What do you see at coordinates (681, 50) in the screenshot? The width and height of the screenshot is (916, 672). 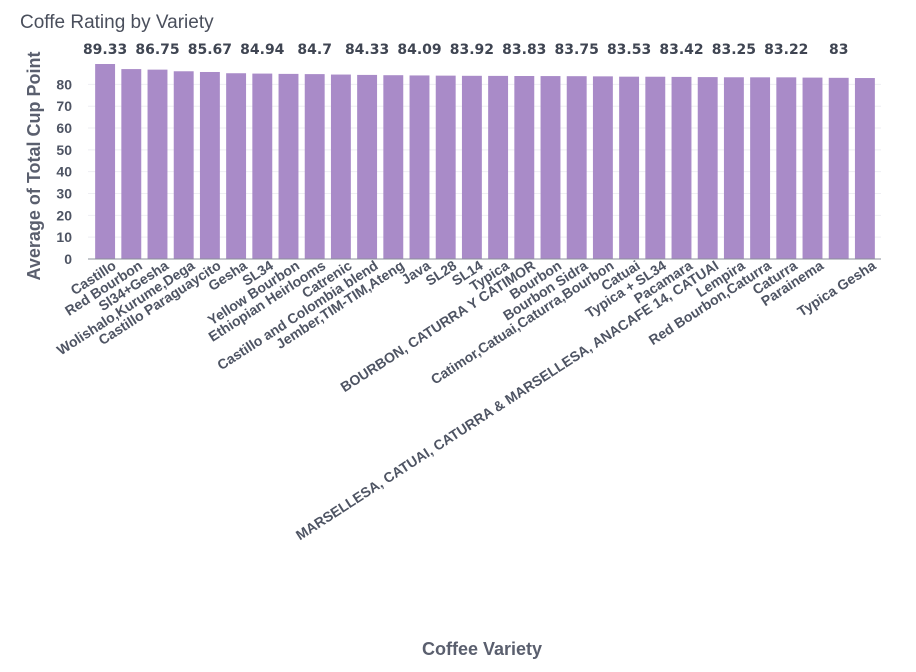 I see `data-label: 83.42` at bounding box center [681, 50].